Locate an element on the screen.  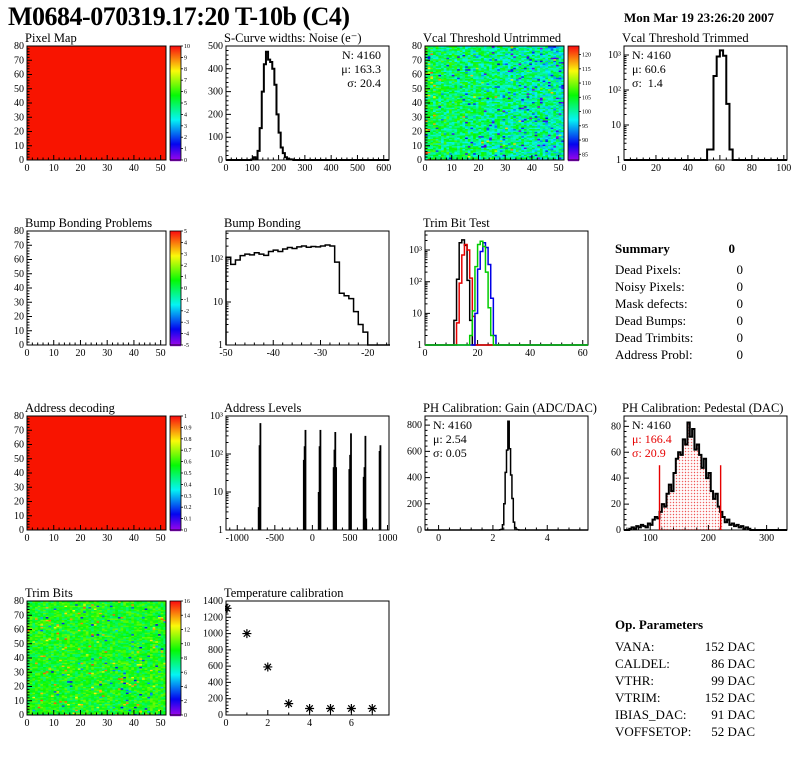
summary-row-dead-bumps: Dead Bumps: 0 is located at coordinates (679, 320).